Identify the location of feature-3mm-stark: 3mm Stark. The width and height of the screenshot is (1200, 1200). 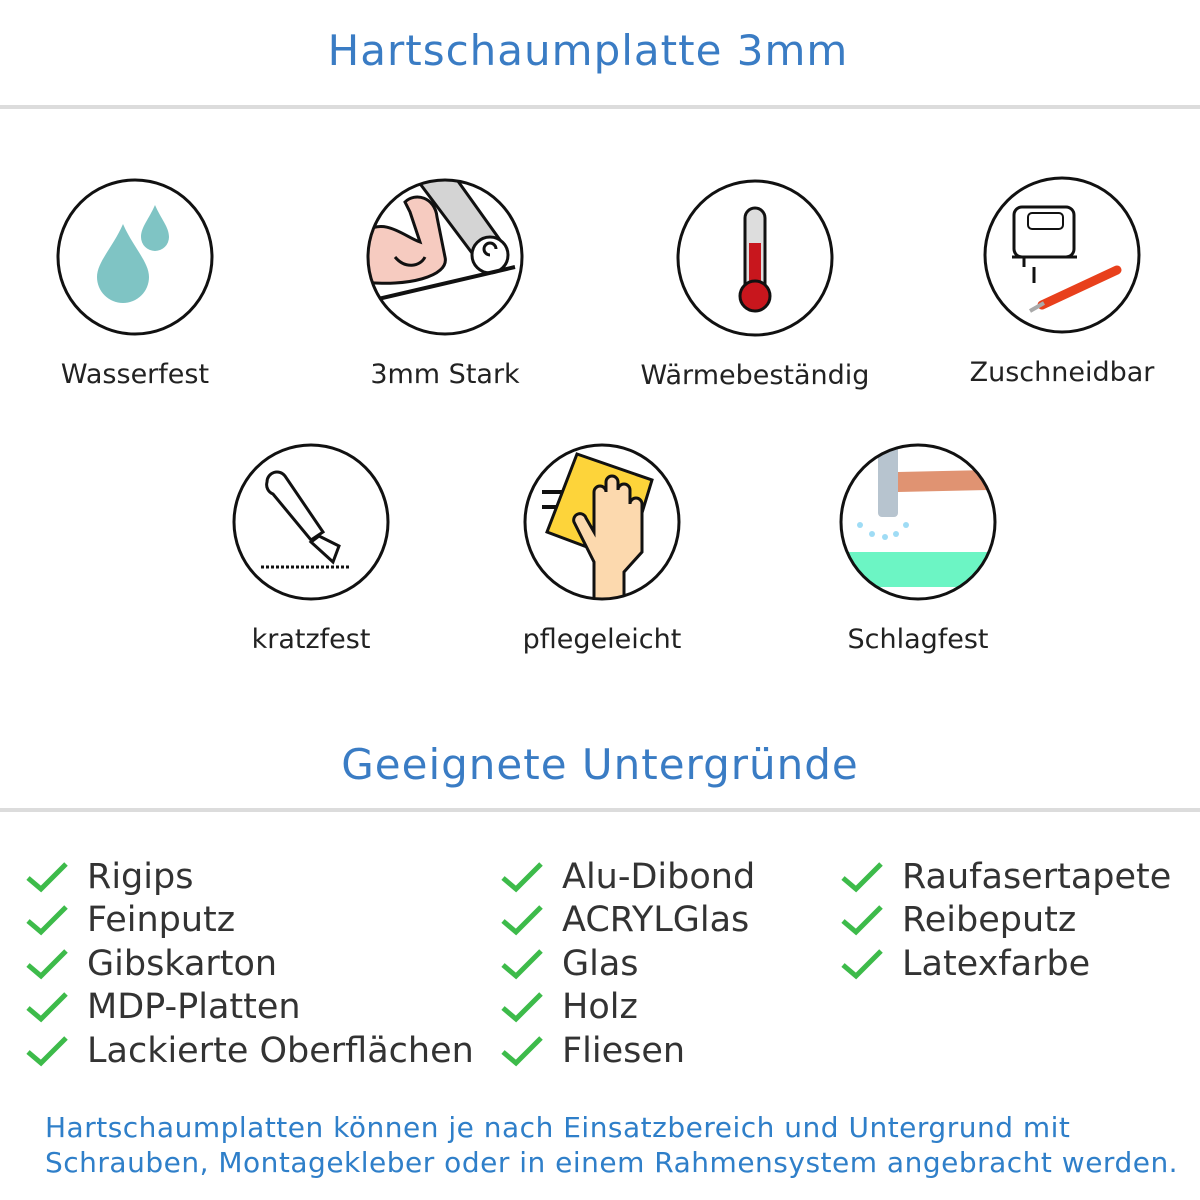
(445, 283).